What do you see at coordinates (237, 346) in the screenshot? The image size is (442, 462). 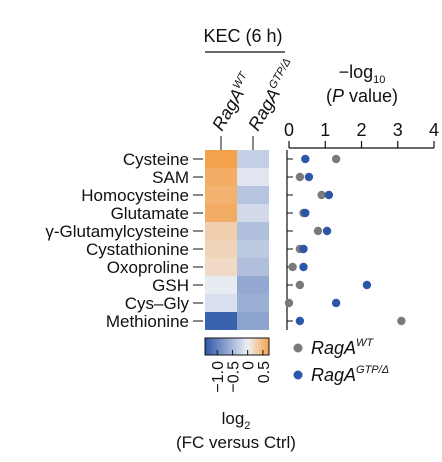 I see `colorbar-gradient` at bounding box center [237, 346].